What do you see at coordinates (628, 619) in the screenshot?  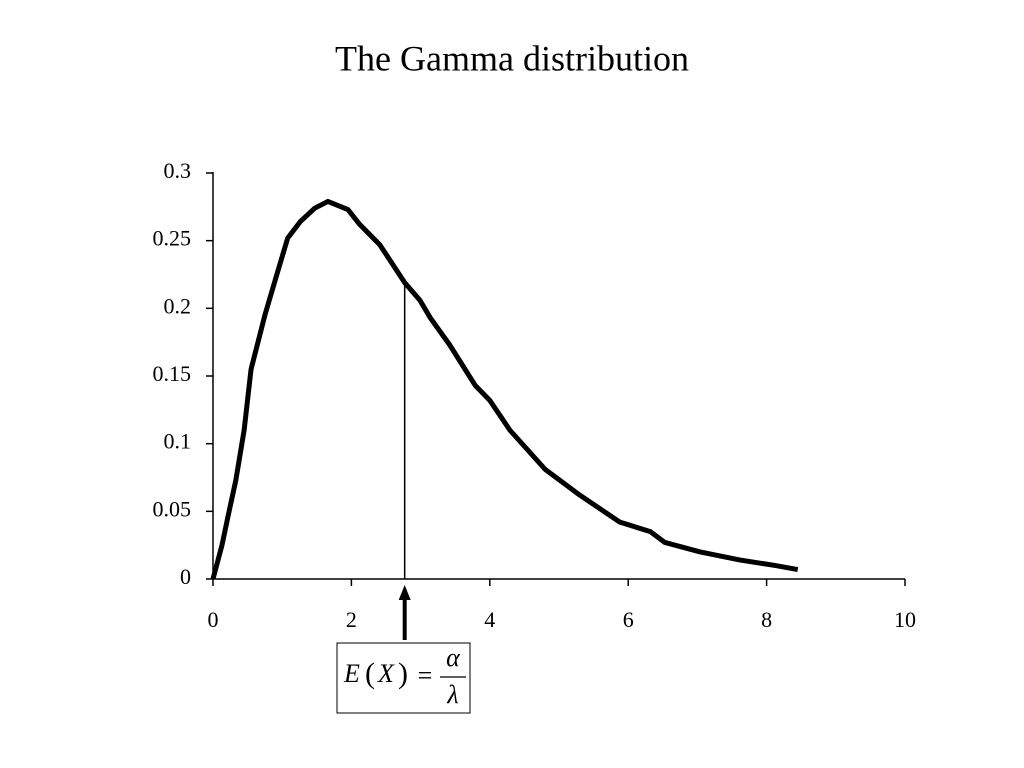 I see `x-tick-label: 6` at bounding box center [628, 619].